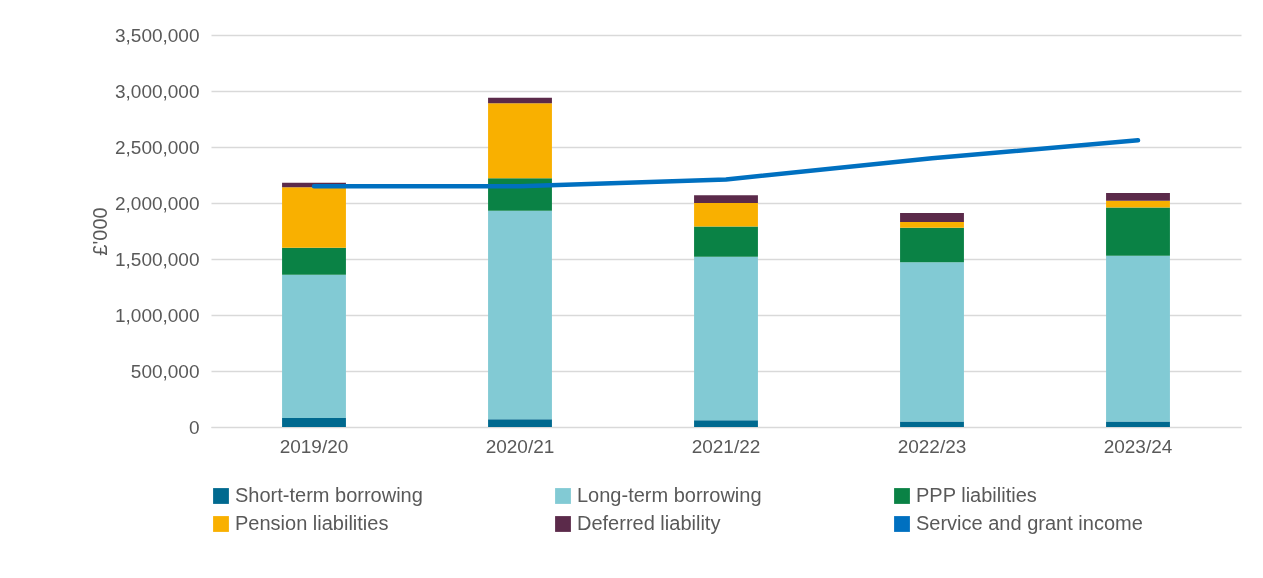  What do you see at coordinates (157, 259) in the screenshot?
I see `y-tick-label: 1,500,000` at bounding box center [157, 259].